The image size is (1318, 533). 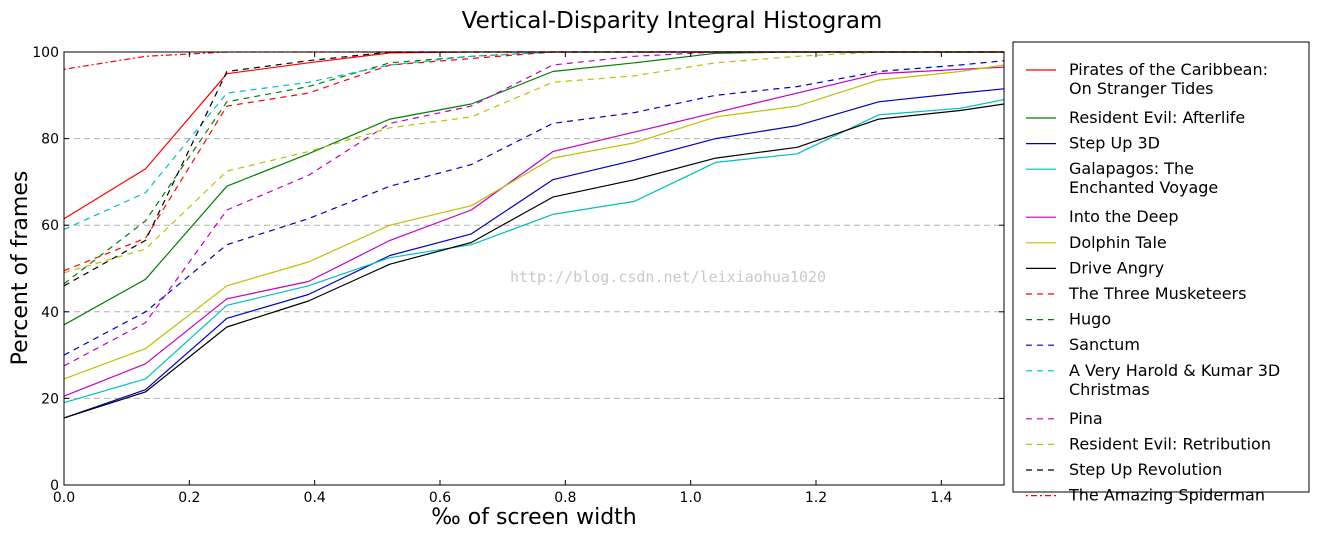 I want to click on legend-label-14: The Amazing Spiderman, so click(x=1166, y=495).